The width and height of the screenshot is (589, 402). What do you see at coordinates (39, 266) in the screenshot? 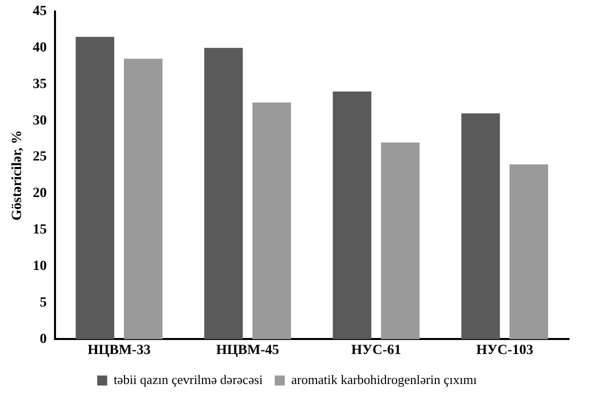
I see `y-tick-label: 10` at bounding box center [39, 266].